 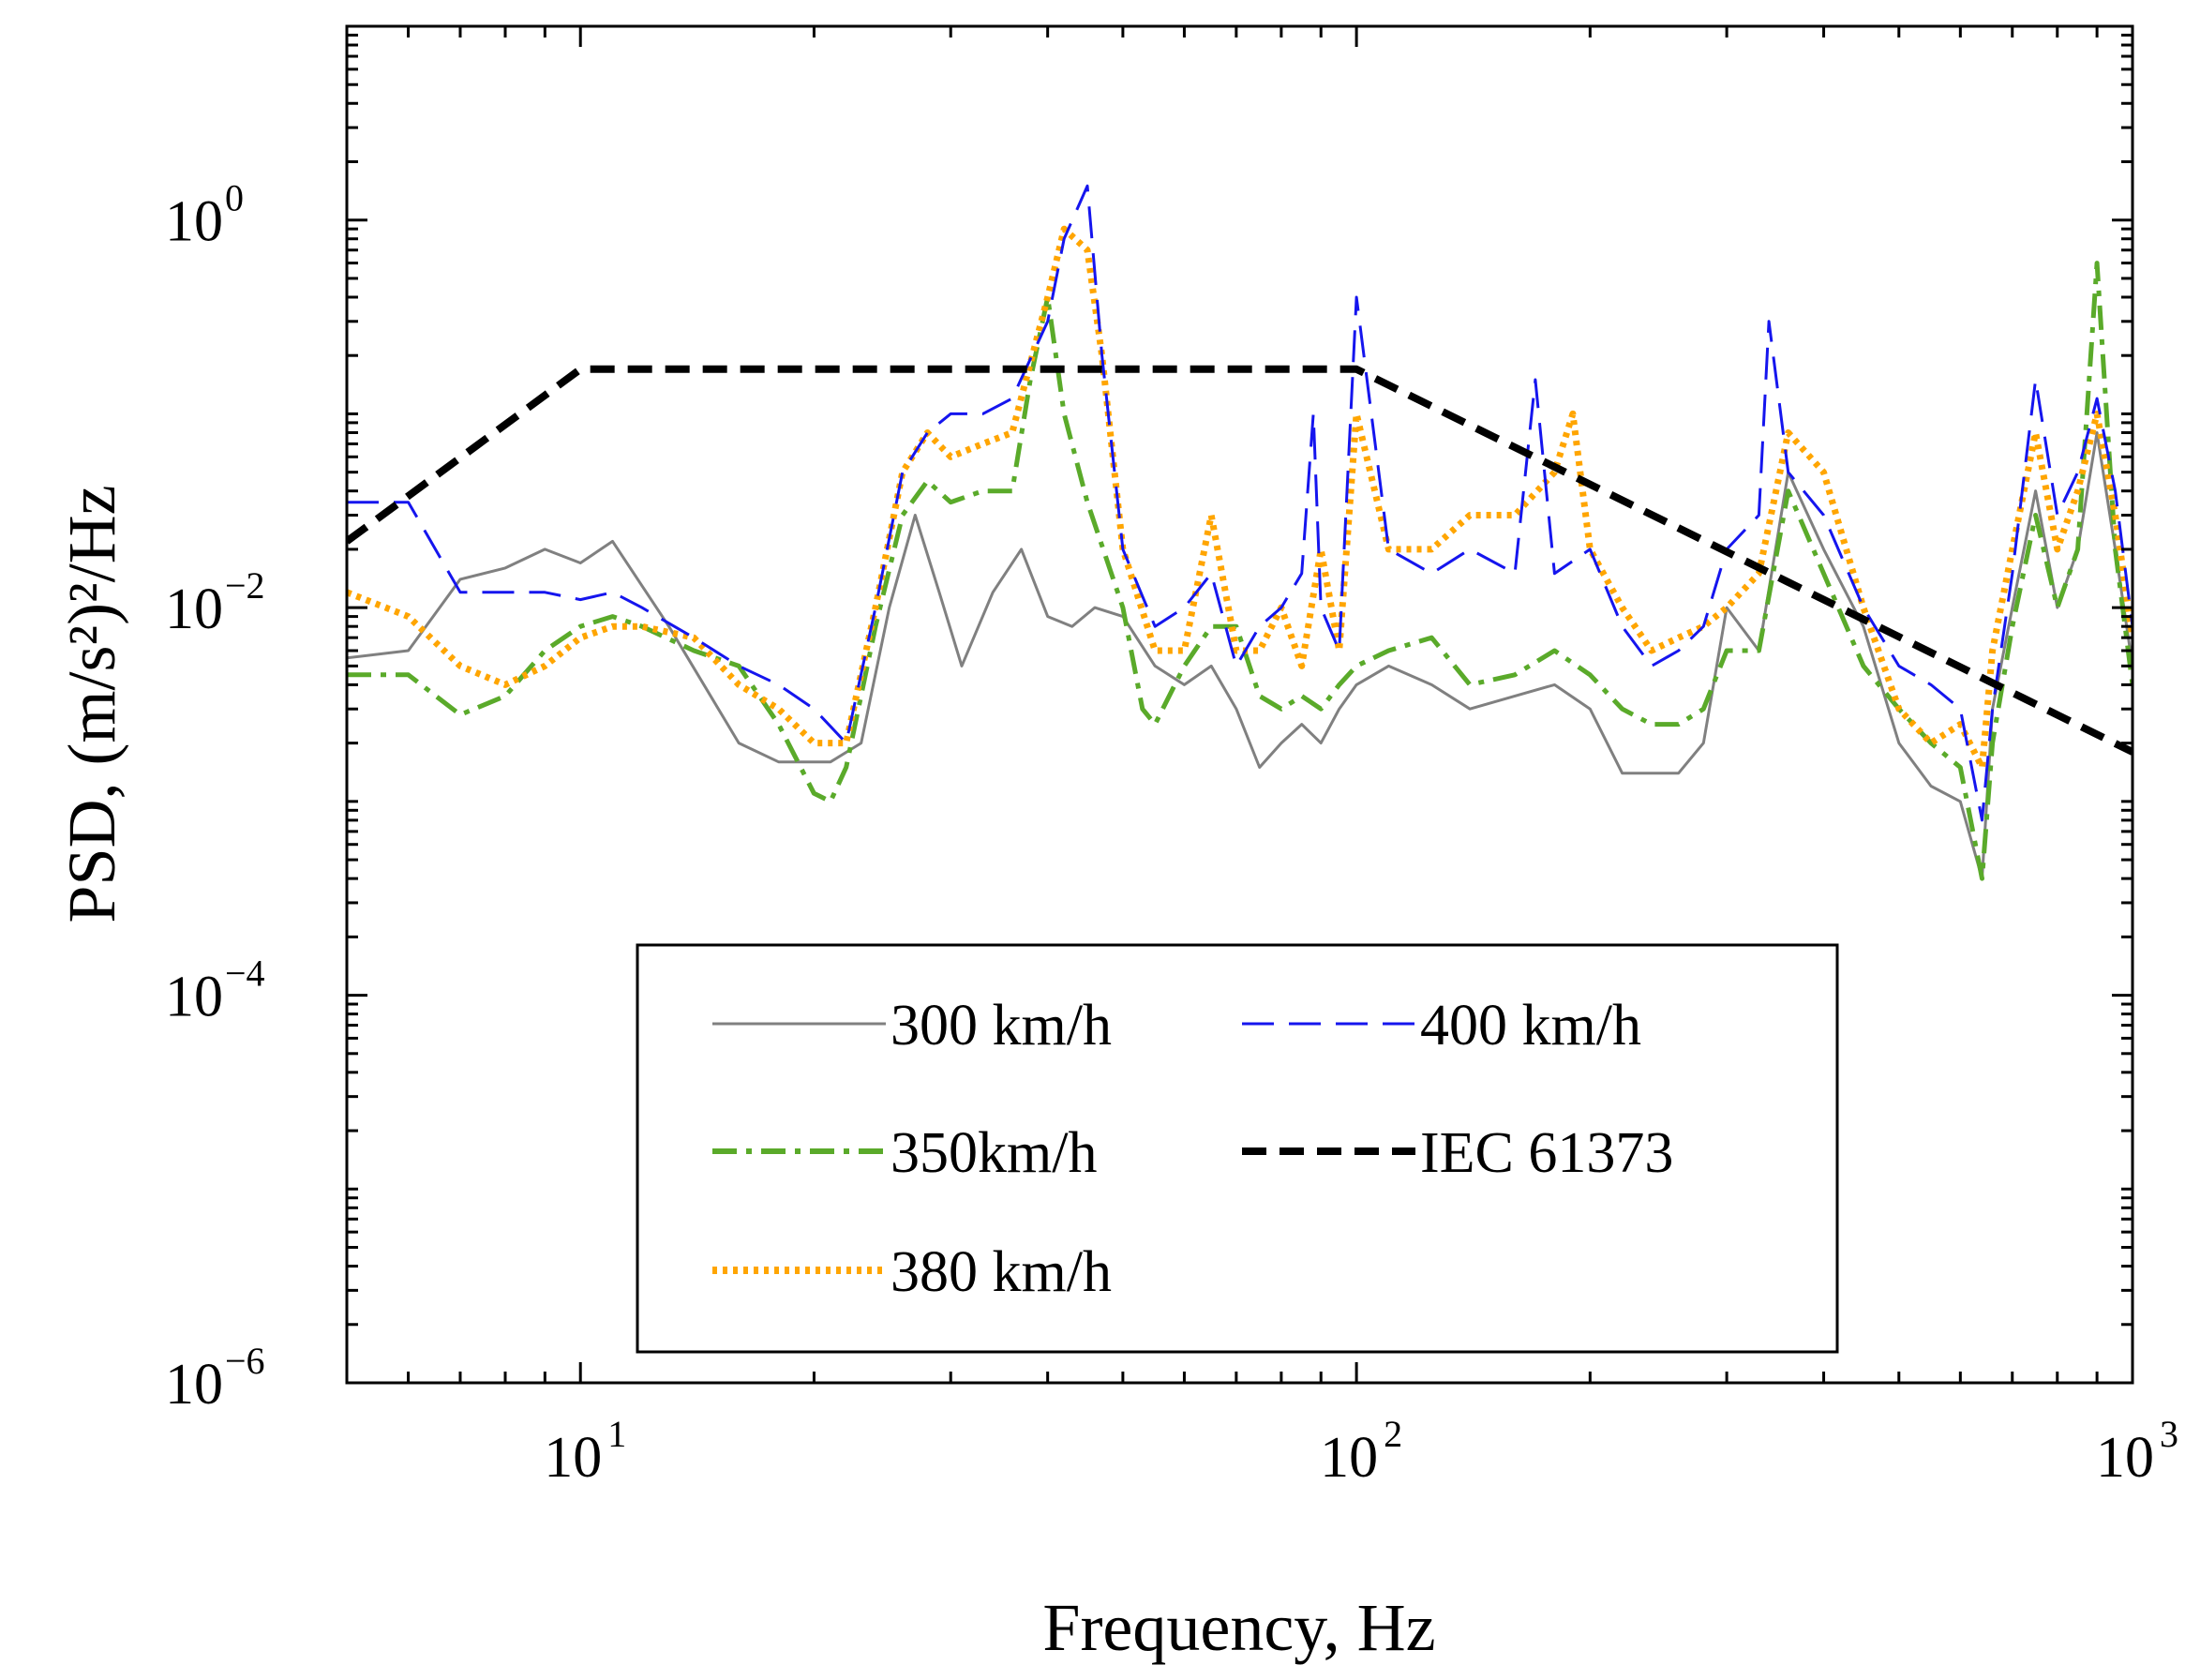 What do you see at coordinates (245, 1361) in the screenshot?
I see `y-tick-exponent: −6` at bounding box center [245, 1361].